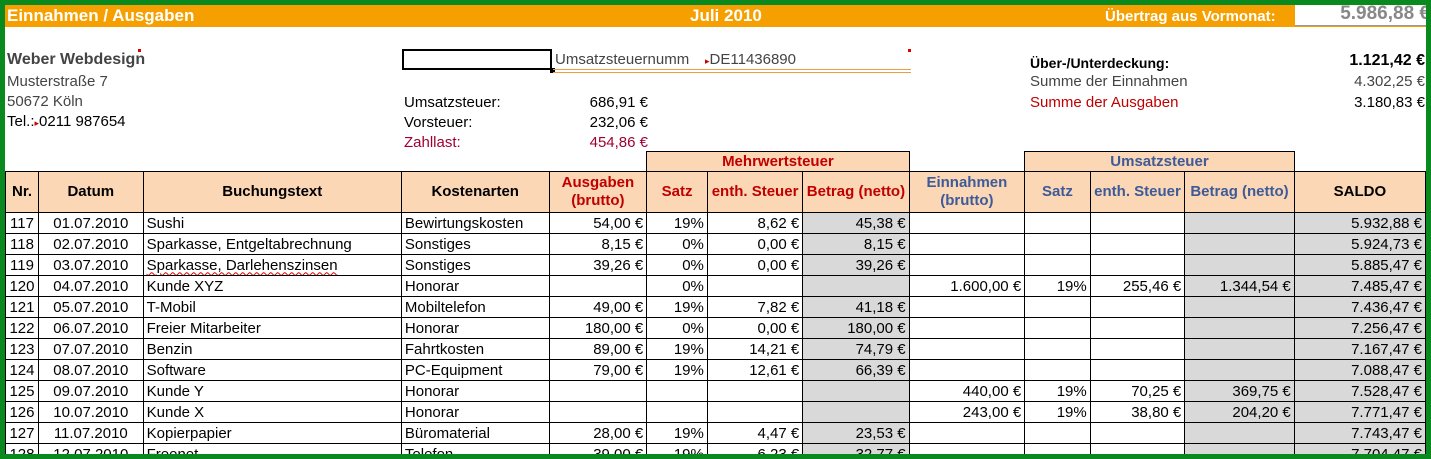 This screenshot has width=1431, height=459. Describe the element at coordinates (755, 448) in the screenshot. I see `cell-enth-steuer-mwst: 6,23 €` at that location.